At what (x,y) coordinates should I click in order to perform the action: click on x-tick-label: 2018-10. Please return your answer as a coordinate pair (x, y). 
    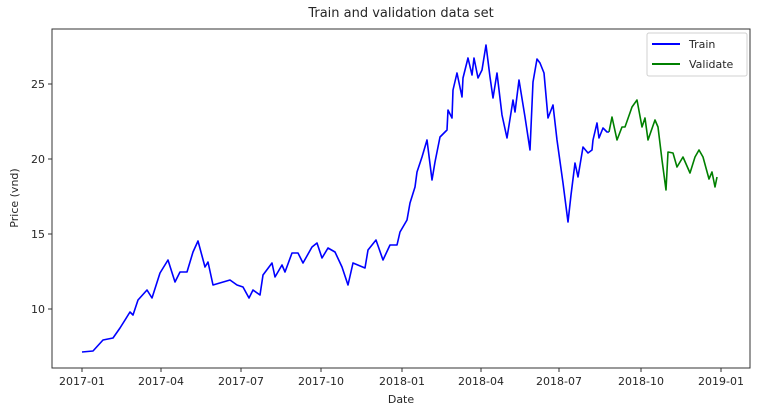
    Looking at the image, I should click on (641, 381).